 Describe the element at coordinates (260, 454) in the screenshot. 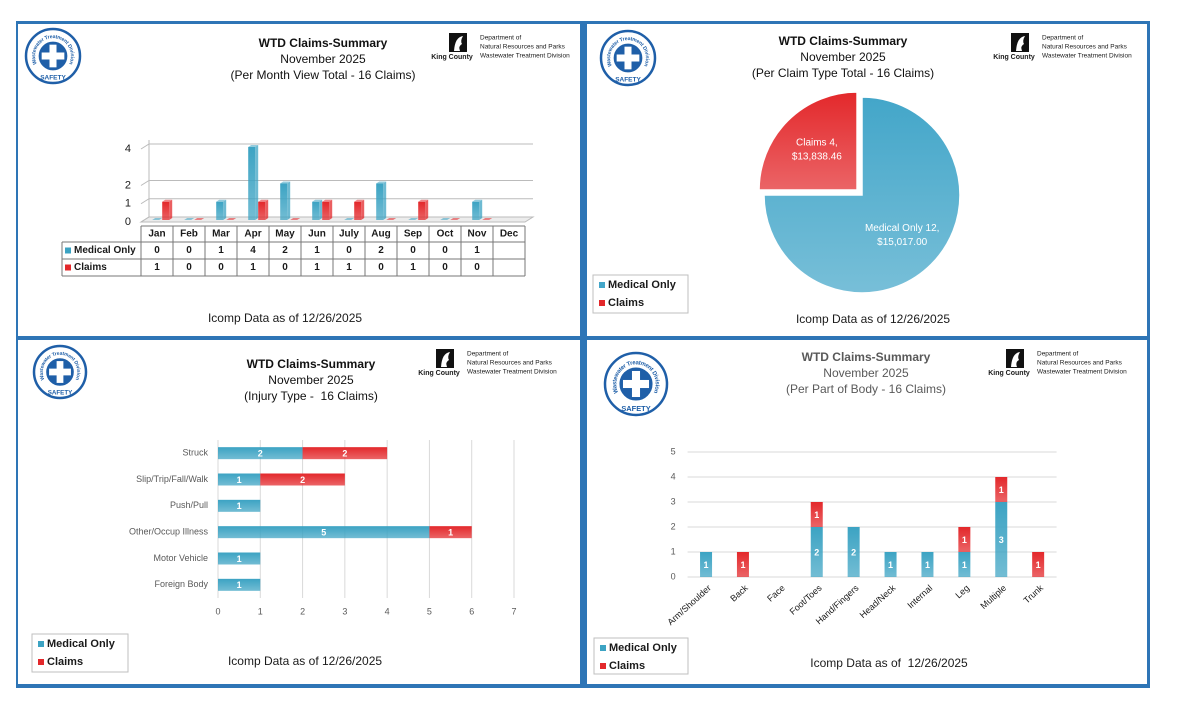

I see `data-label: 2` at that location.